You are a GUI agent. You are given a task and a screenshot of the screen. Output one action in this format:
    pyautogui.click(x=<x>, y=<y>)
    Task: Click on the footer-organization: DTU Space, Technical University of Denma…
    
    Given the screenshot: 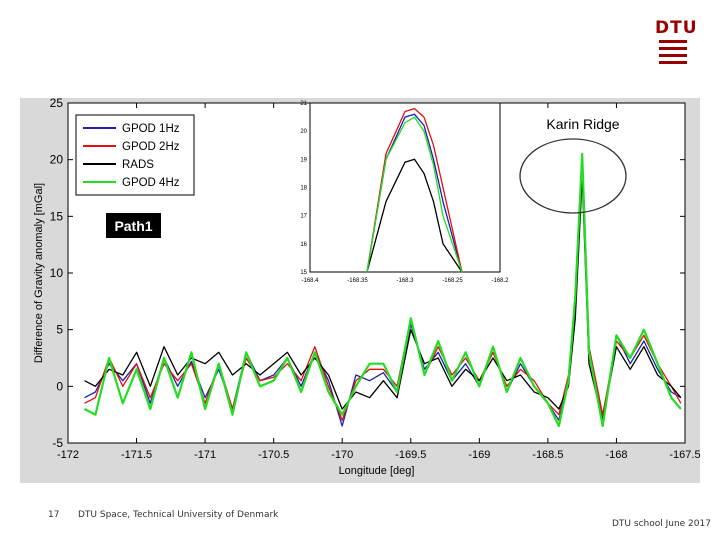 What is the action you would take?
    pyautogui.click(x=178, y=515)
    